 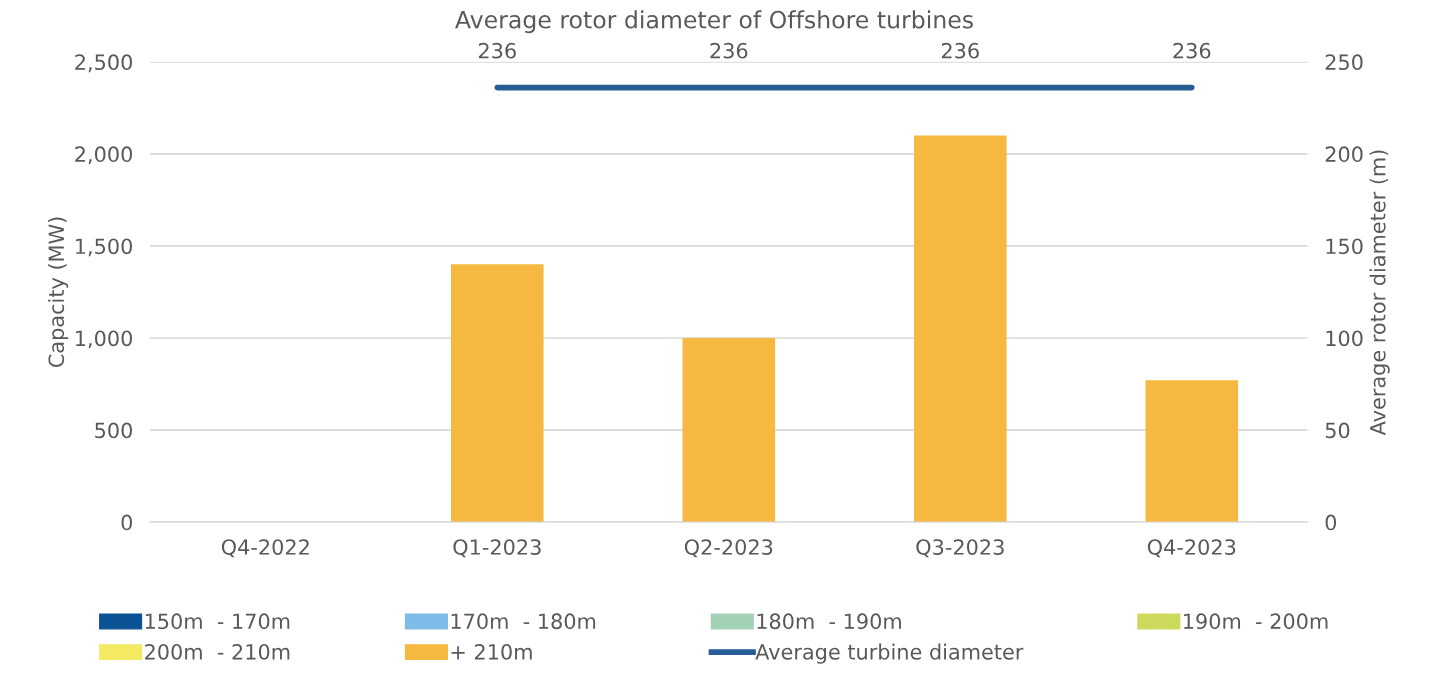 I want to click on y-tick-label: 500, so click(x=113, y=430).